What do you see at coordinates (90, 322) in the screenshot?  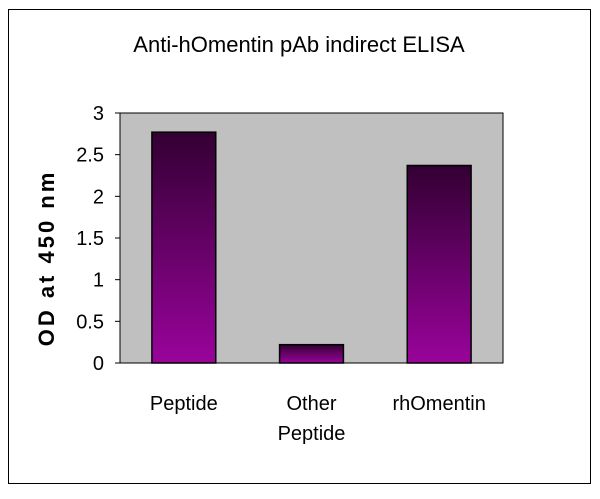 I see `y-tick-label: 0.5` at bounding box center [90, 322].